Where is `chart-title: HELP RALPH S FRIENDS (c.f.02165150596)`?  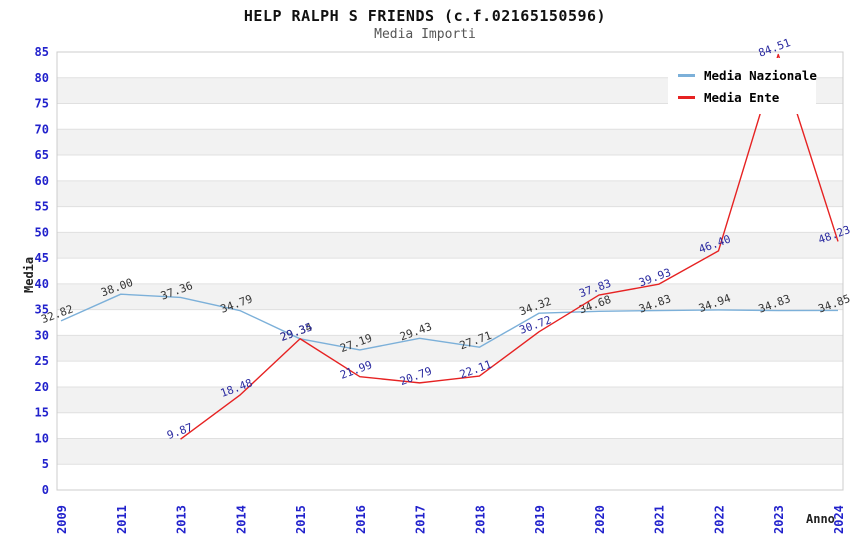
chart-title: HELP RALPH S FRIENDS (c.f.02165150596) is located at coordinates (425, 16).